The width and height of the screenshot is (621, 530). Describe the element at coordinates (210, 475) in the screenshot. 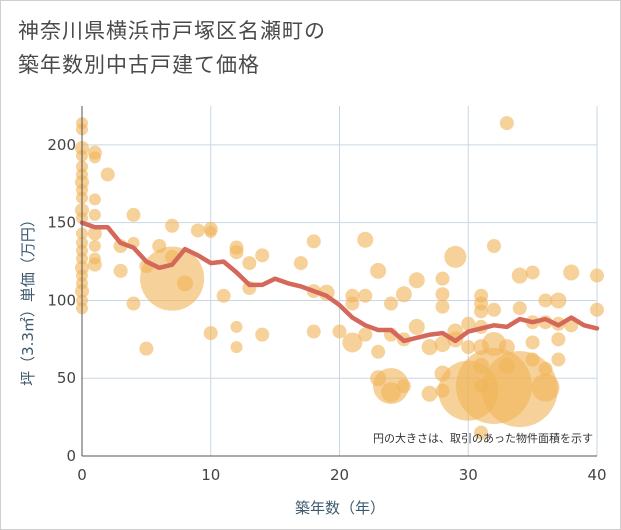

I see `x-tick-label: 10` at that location.